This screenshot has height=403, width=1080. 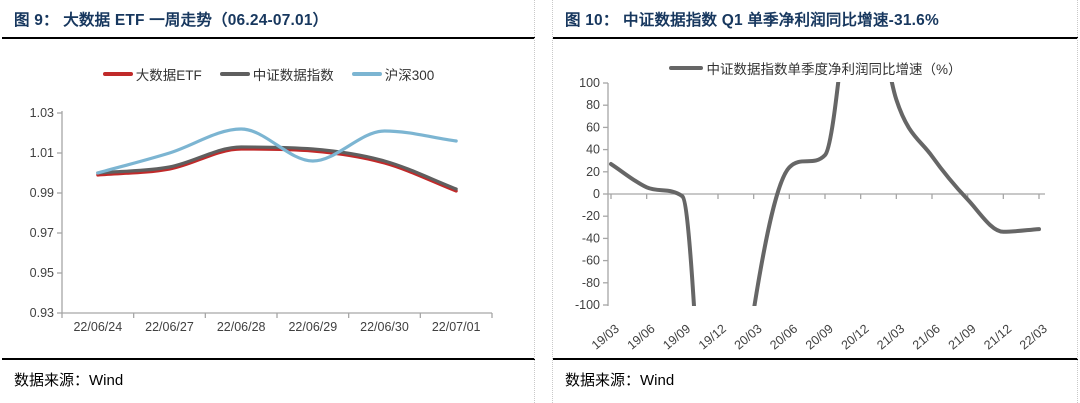 I want to click on x-tick-label: 21/06, so click(x=926, y=337).